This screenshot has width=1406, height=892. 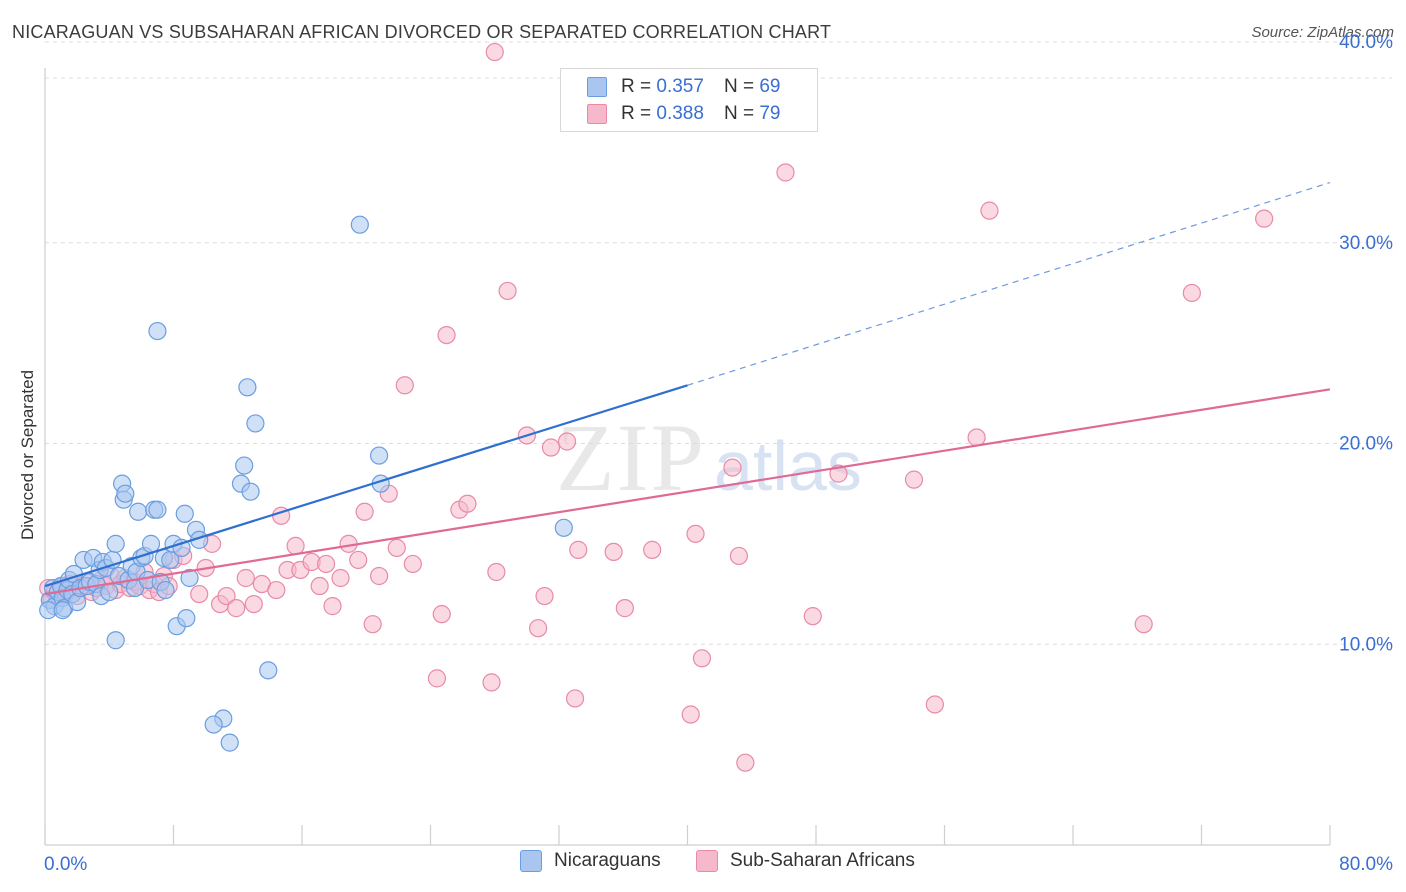 What do you see at coordinates (1009, 283) in the screenshot?
I see `nicaraguan-trend-extension` at bounding box center [1009, 283].